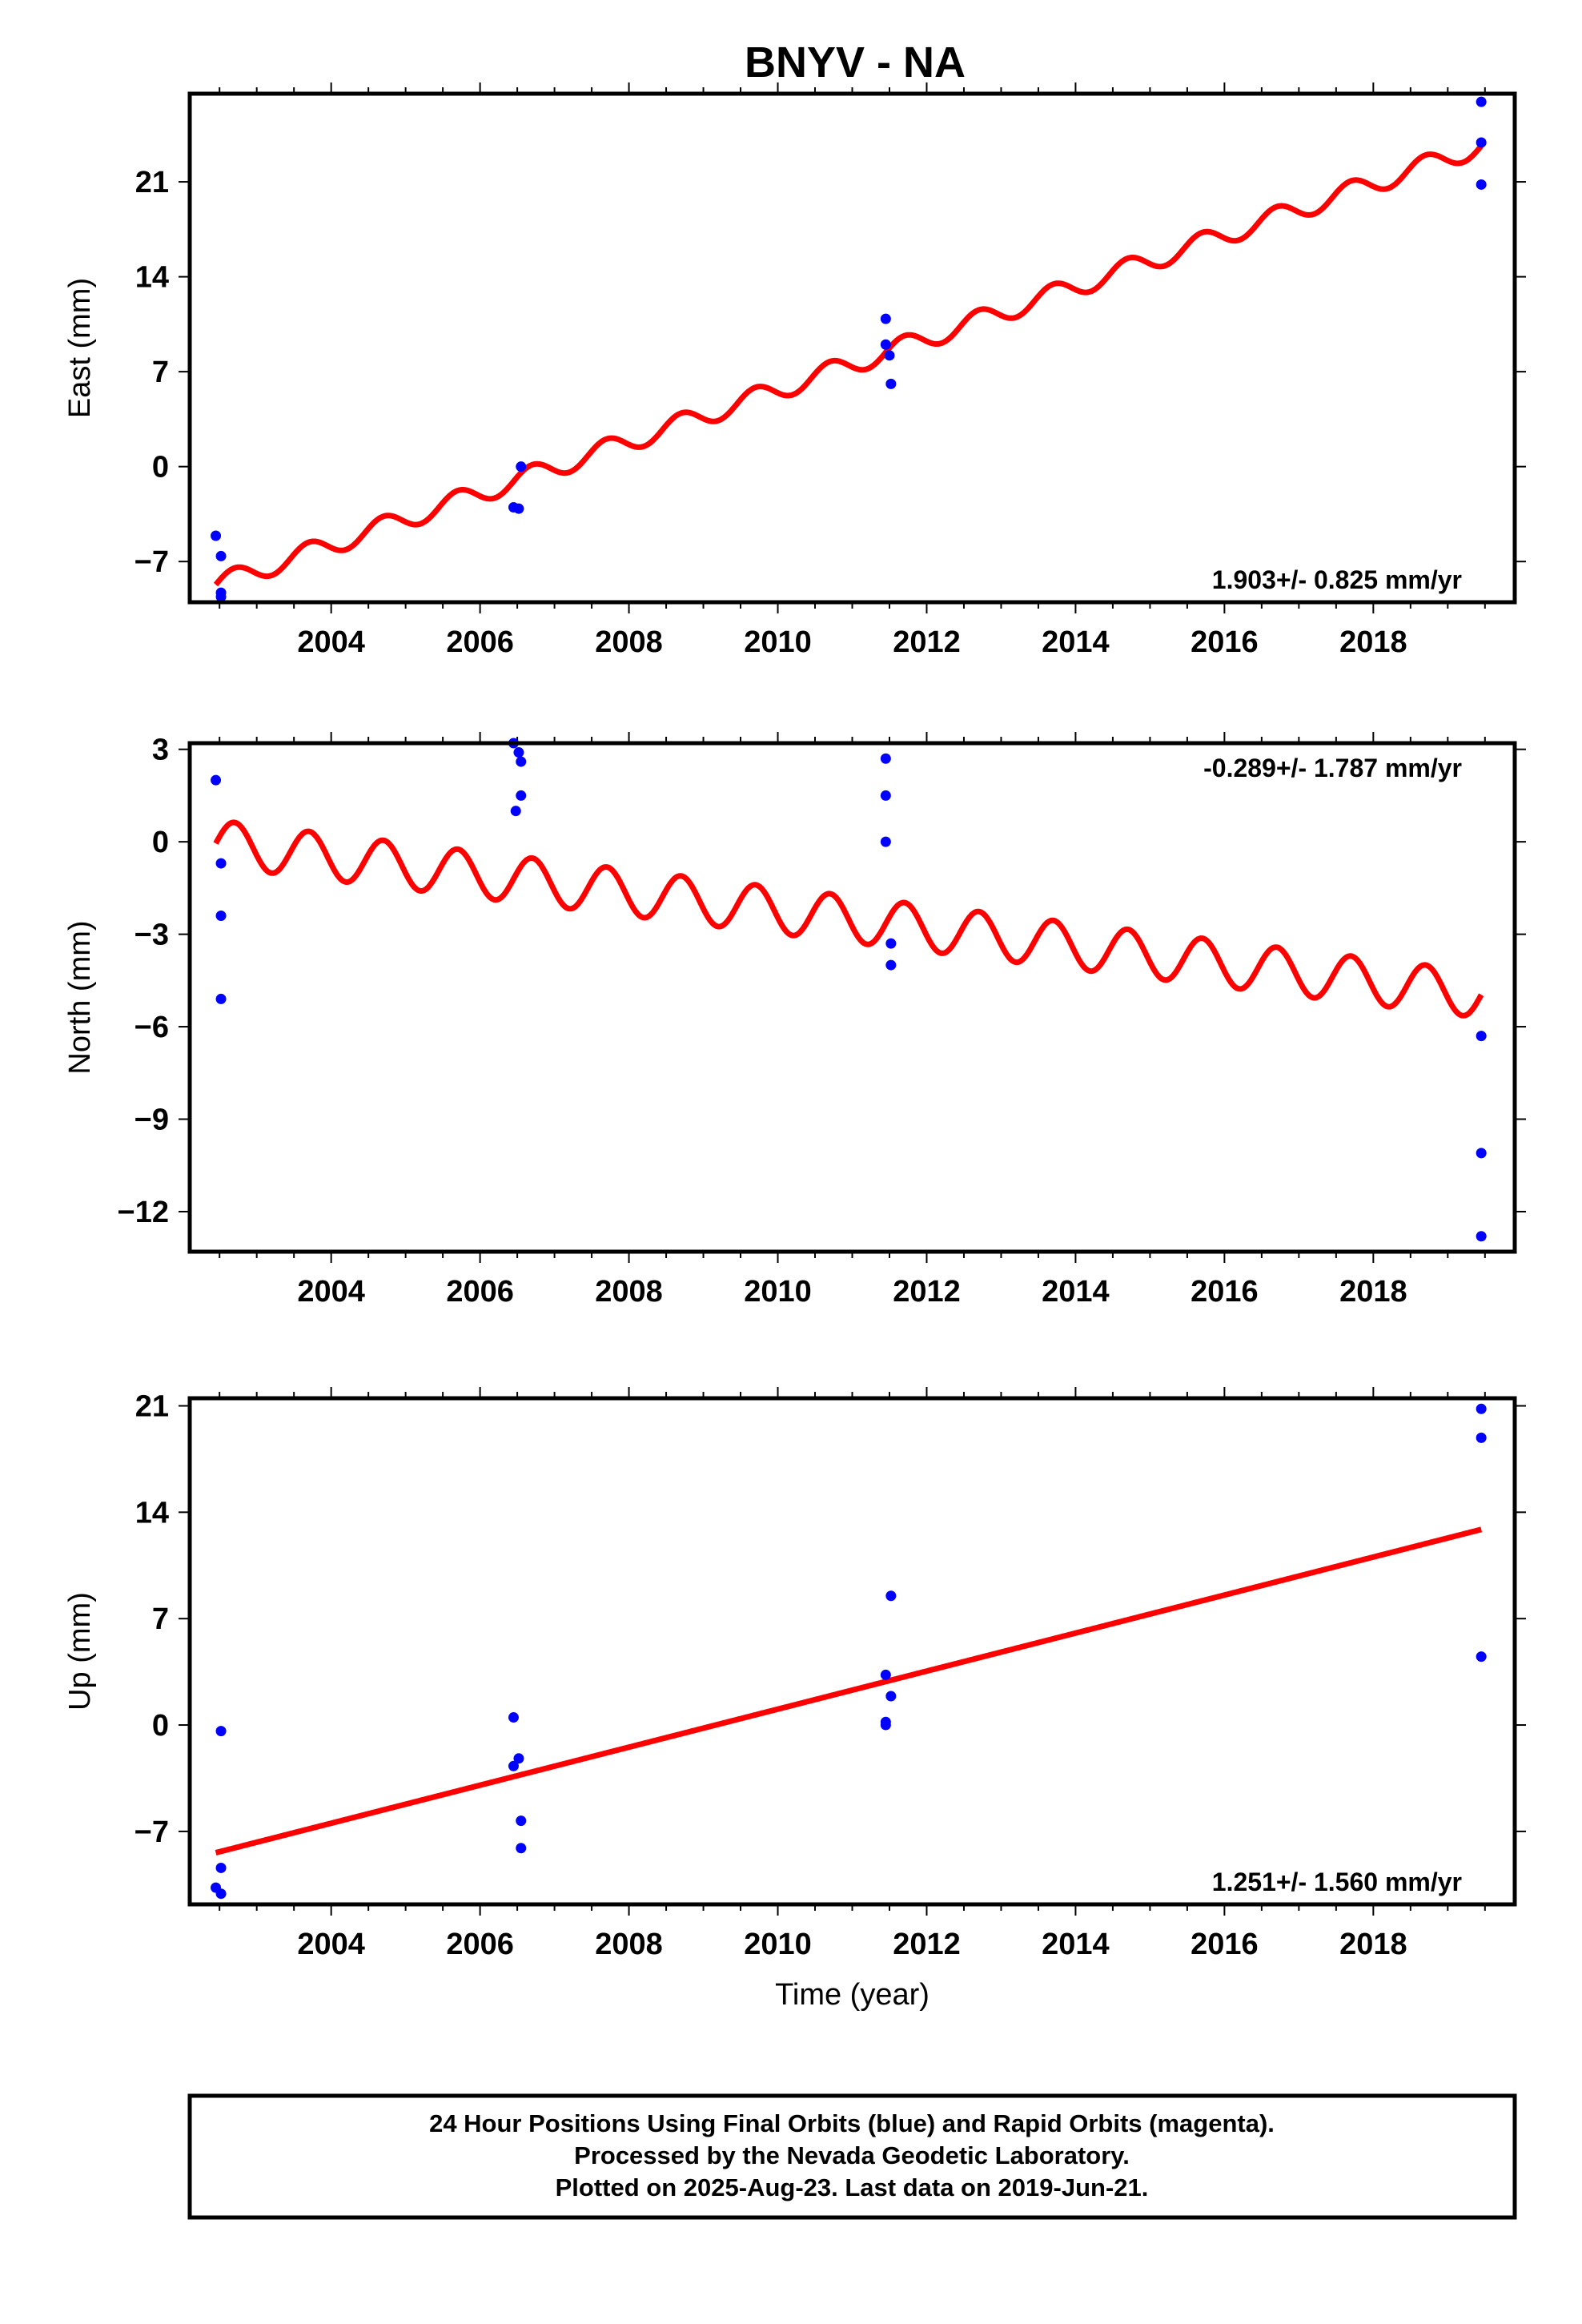 This screenshot has width=1582, height=2324. Describe the element at coordinates (161, 750) in the screenshot. I see `y-tick-label: 3` at that location.